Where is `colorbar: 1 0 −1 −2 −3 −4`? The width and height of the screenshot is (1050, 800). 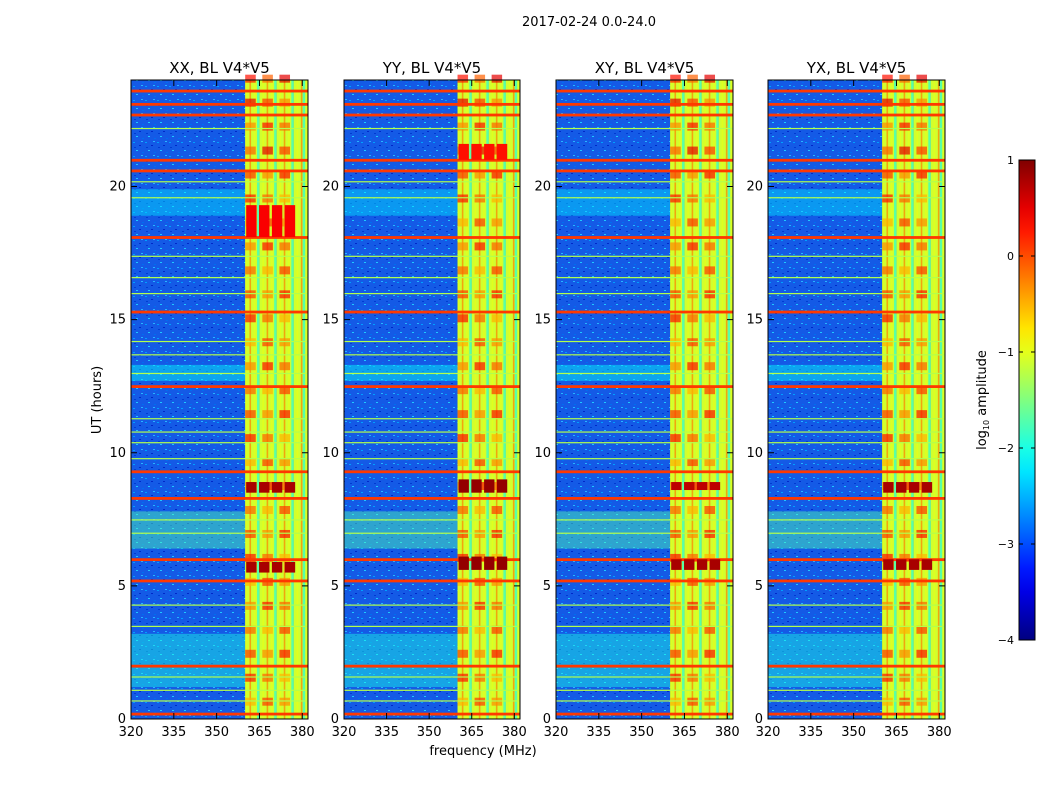 colorbar: 1 0 −1 −2 −3 −4 is located at coordinates (1017, 400).